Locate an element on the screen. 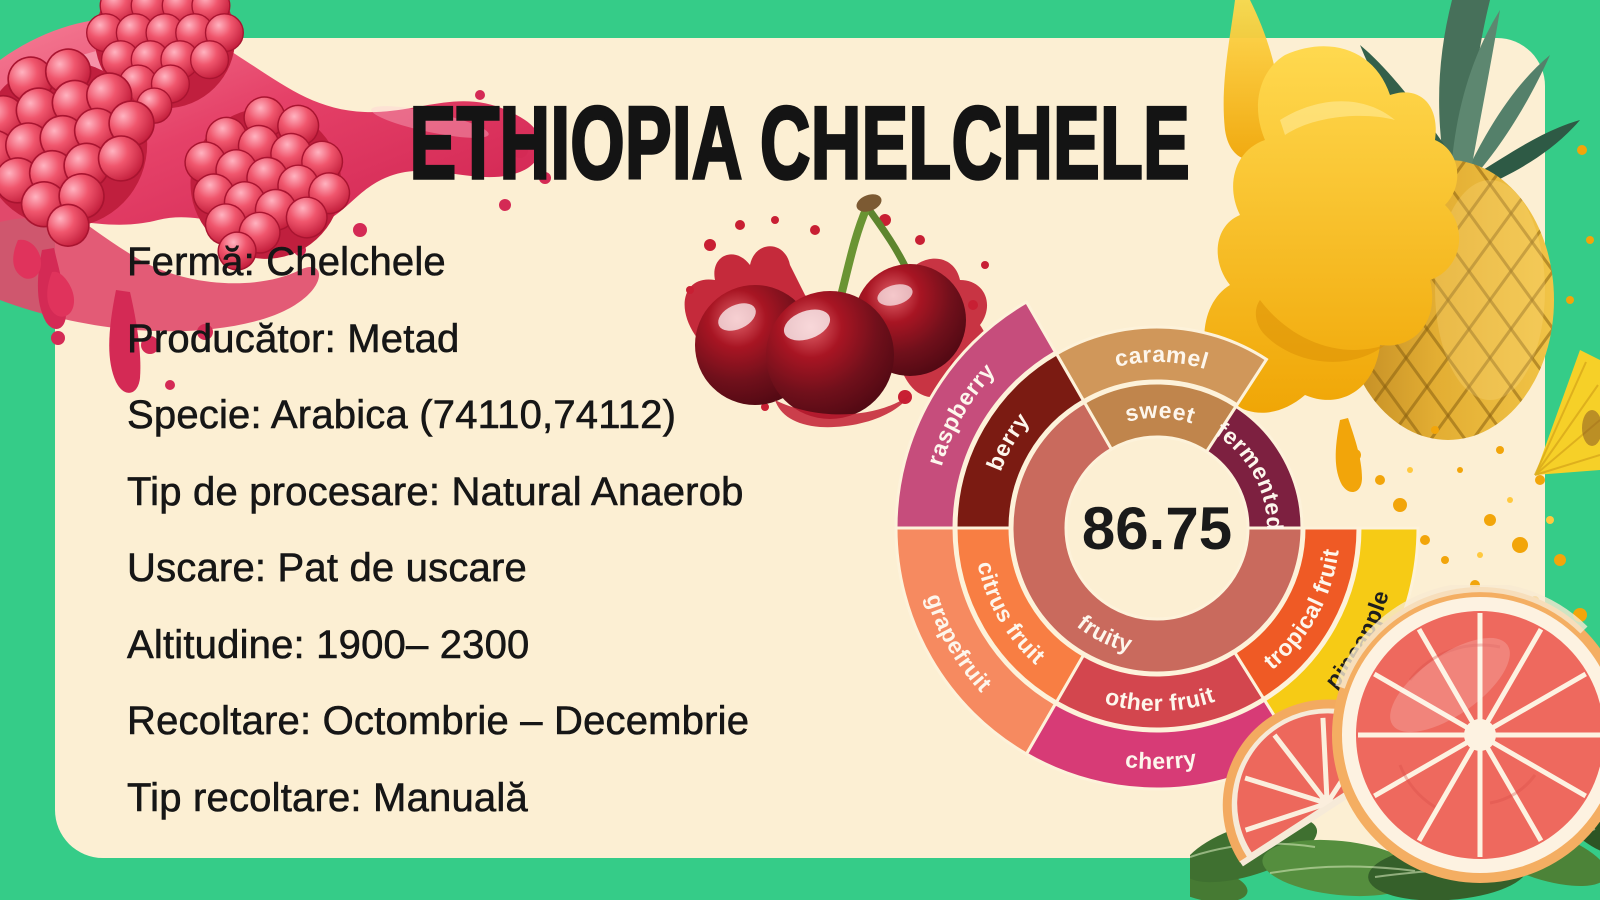  segment-grapefruit is located at coordinates (976, 641).